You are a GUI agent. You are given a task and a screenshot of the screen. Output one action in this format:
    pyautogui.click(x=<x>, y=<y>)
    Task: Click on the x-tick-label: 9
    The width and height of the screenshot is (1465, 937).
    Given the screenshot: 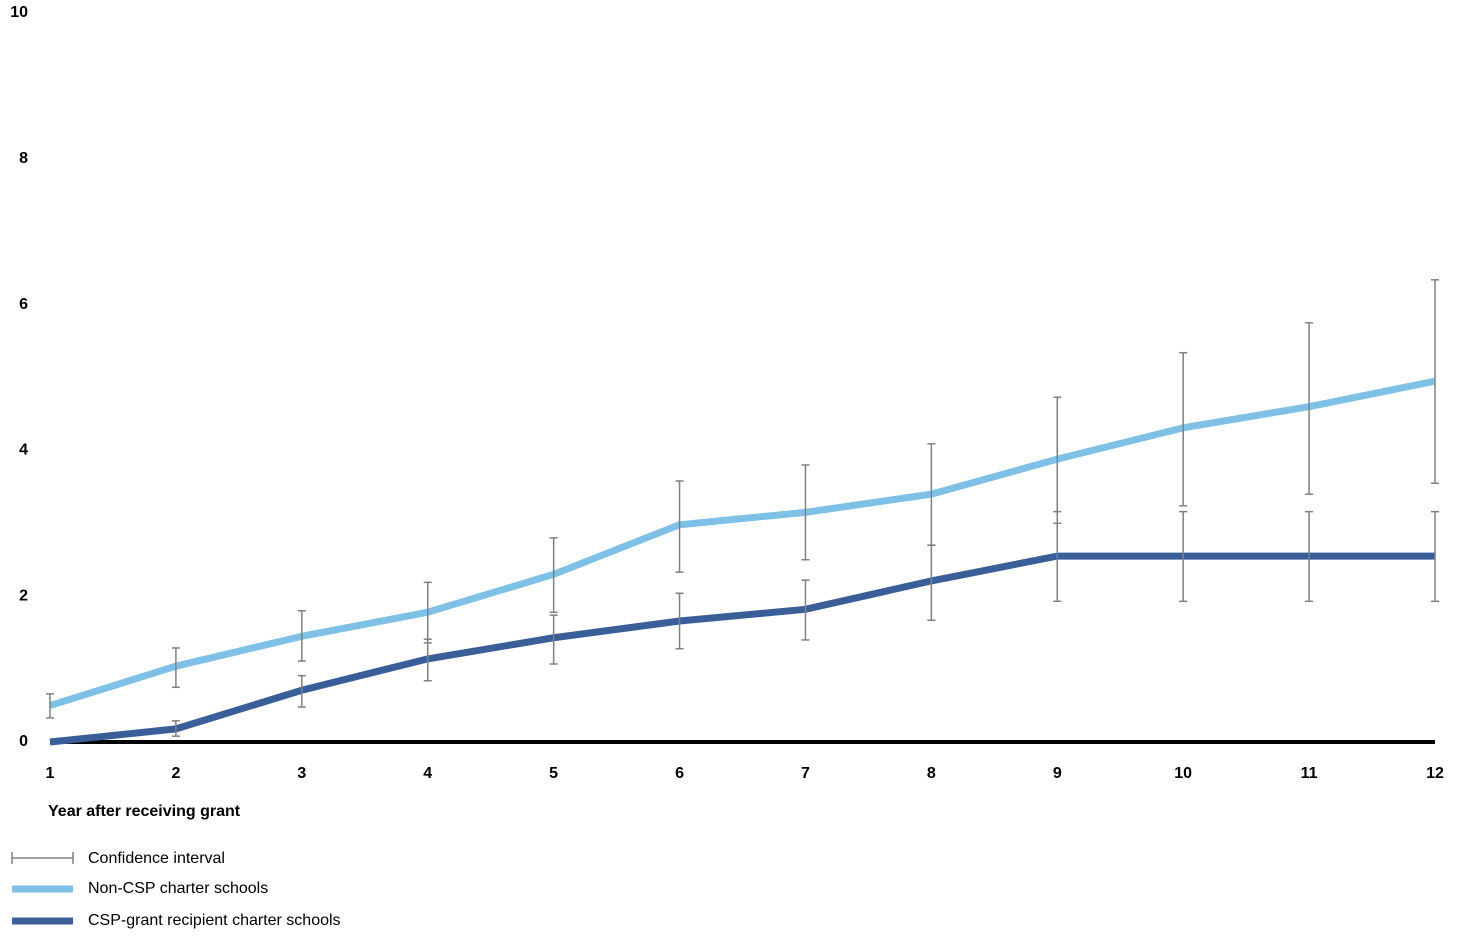 What is the action you would take?
    pyautogui.click(x=1057, y=773)
    